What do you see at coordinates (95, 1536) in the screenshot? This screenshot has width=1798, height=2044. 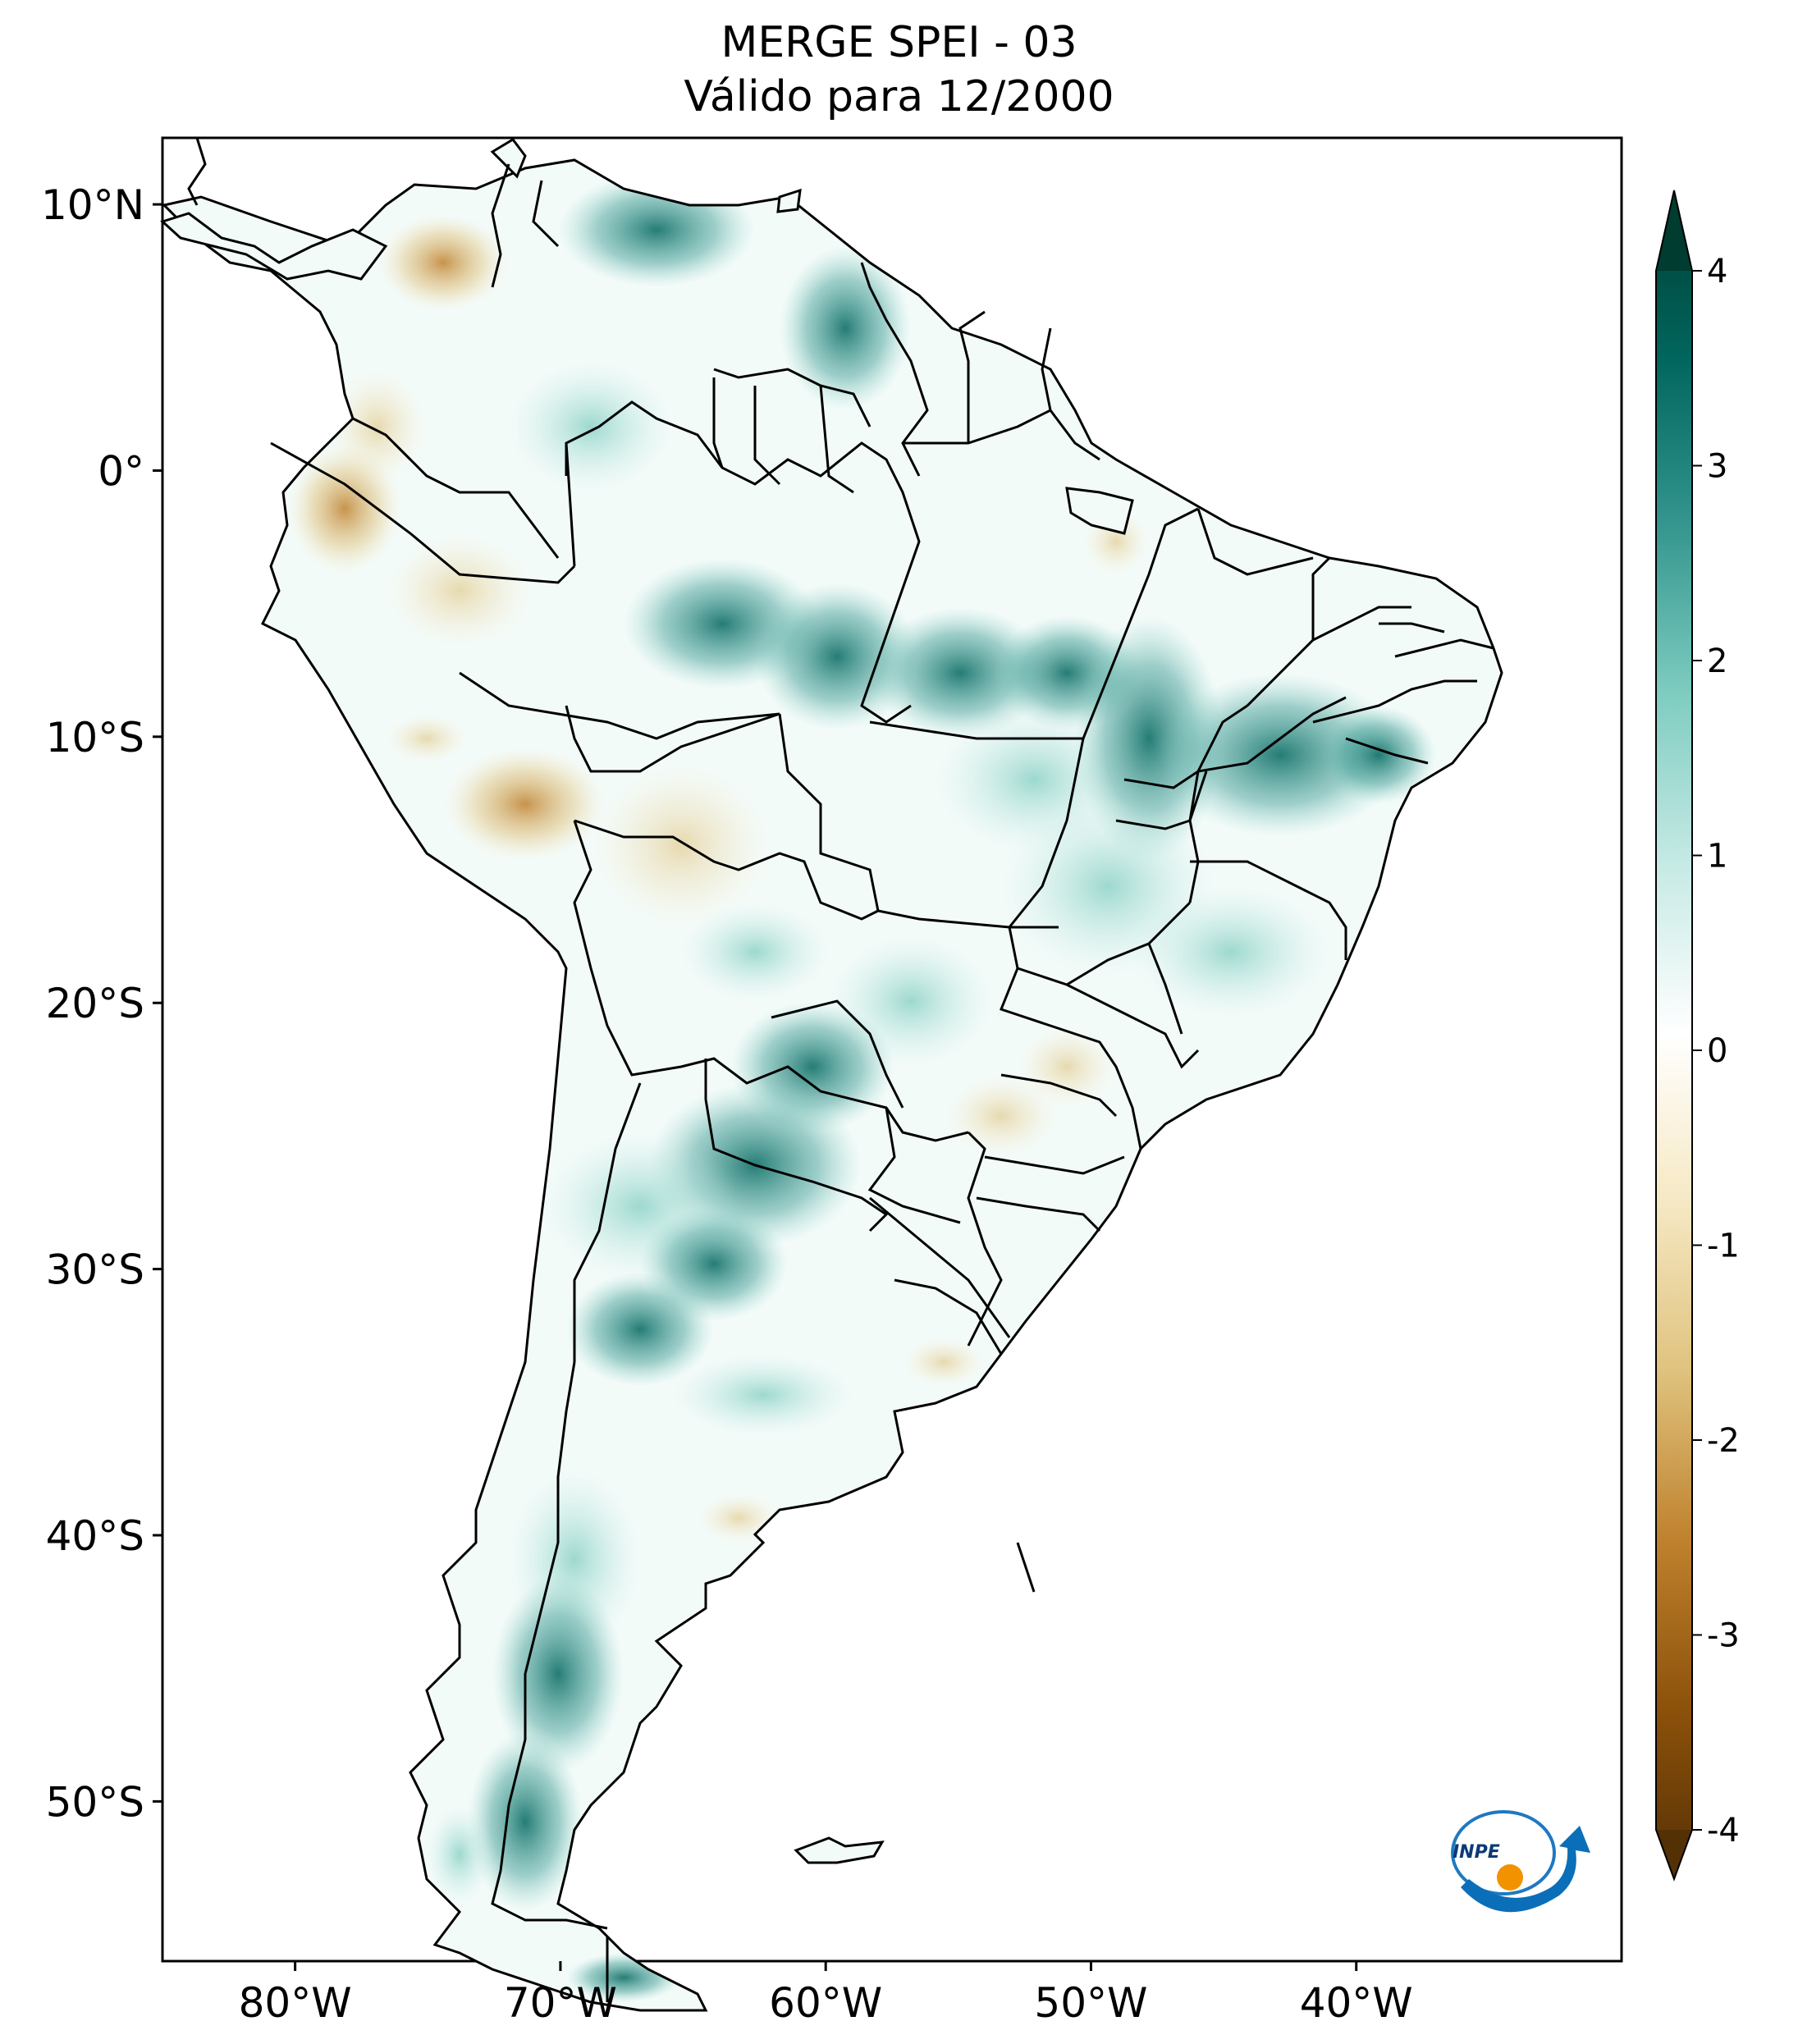 I see `lat-tick-label: 40°S` at bounding box center [95, 1536].